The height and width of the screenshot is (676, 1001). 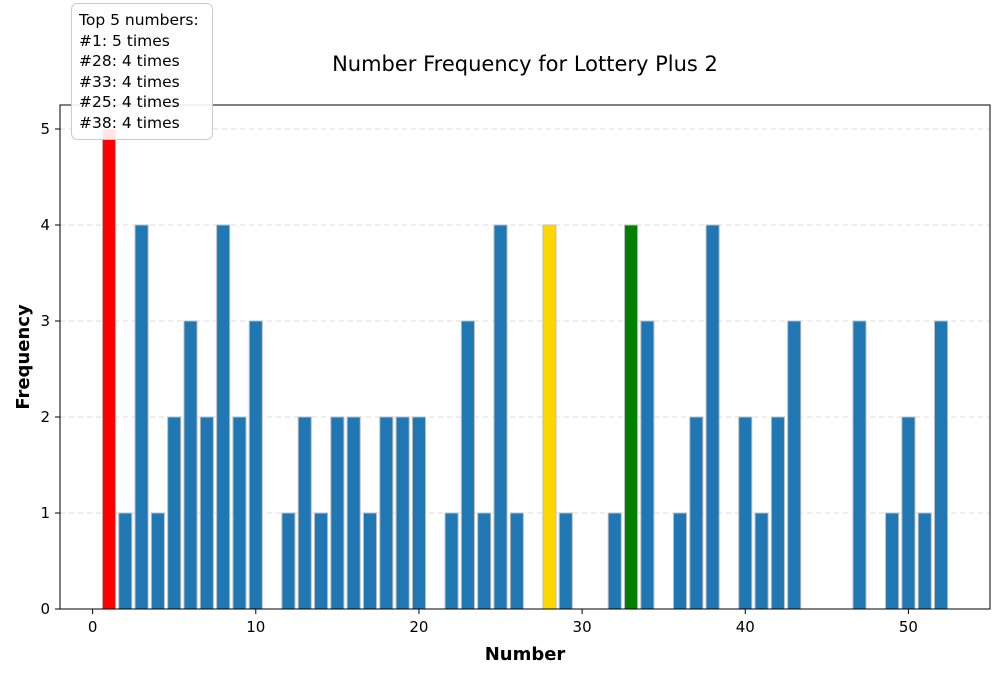 What do you see at coordinates (139, 20) in the screenshot?
I see `annotation-heading: Top 5 numbers:` at bounding box center [139, 20].